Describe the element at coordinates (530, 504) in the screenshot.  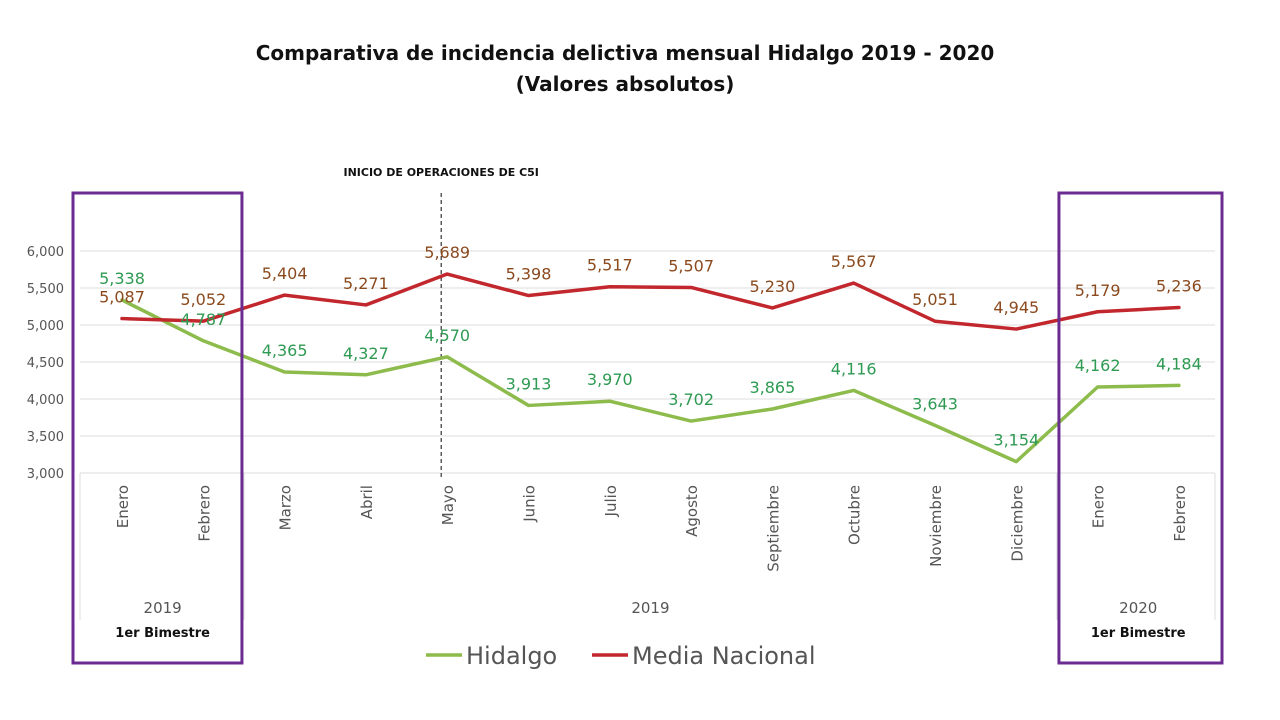
I see `x-tick-label: Junio` at that location.